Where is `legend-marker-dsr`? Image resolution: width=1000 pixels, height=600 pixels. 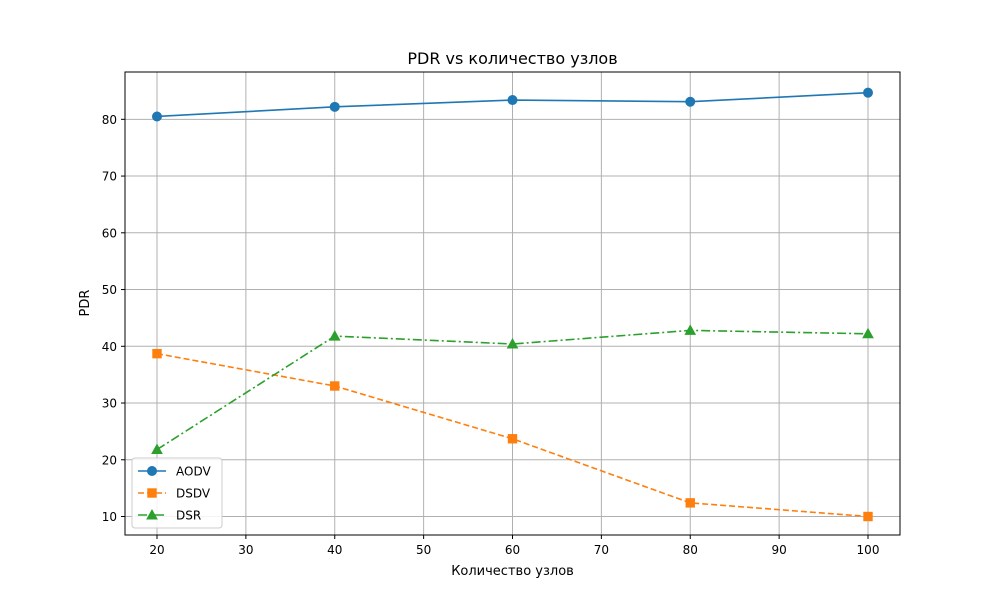
legend-marker-dsr is located at coordinates (152, 514).